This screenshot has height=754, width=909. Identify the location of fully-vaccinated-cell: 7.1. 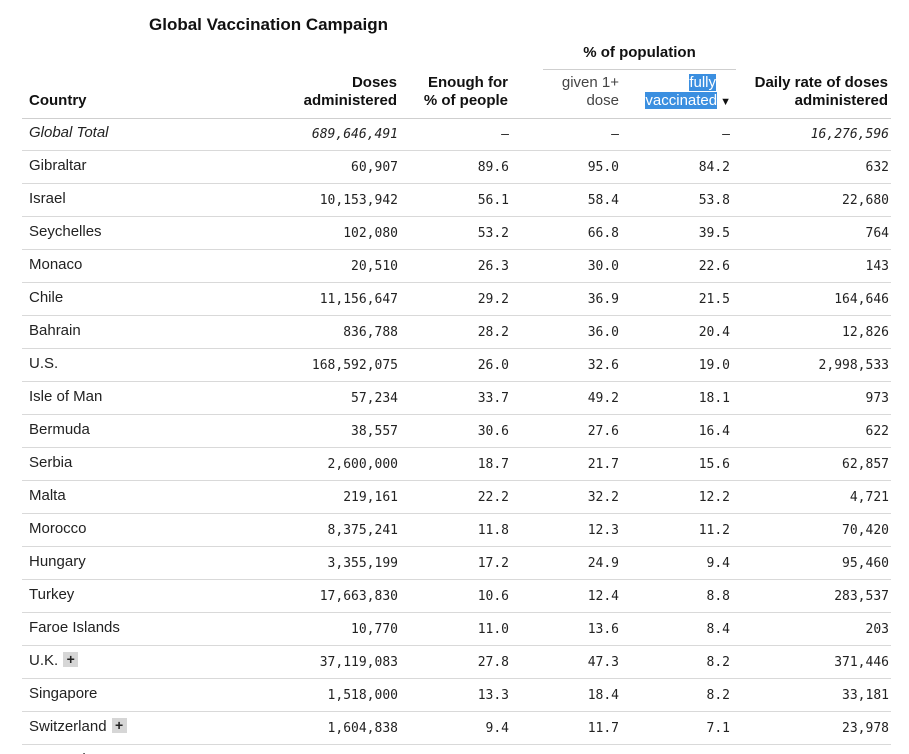
(718, 728).